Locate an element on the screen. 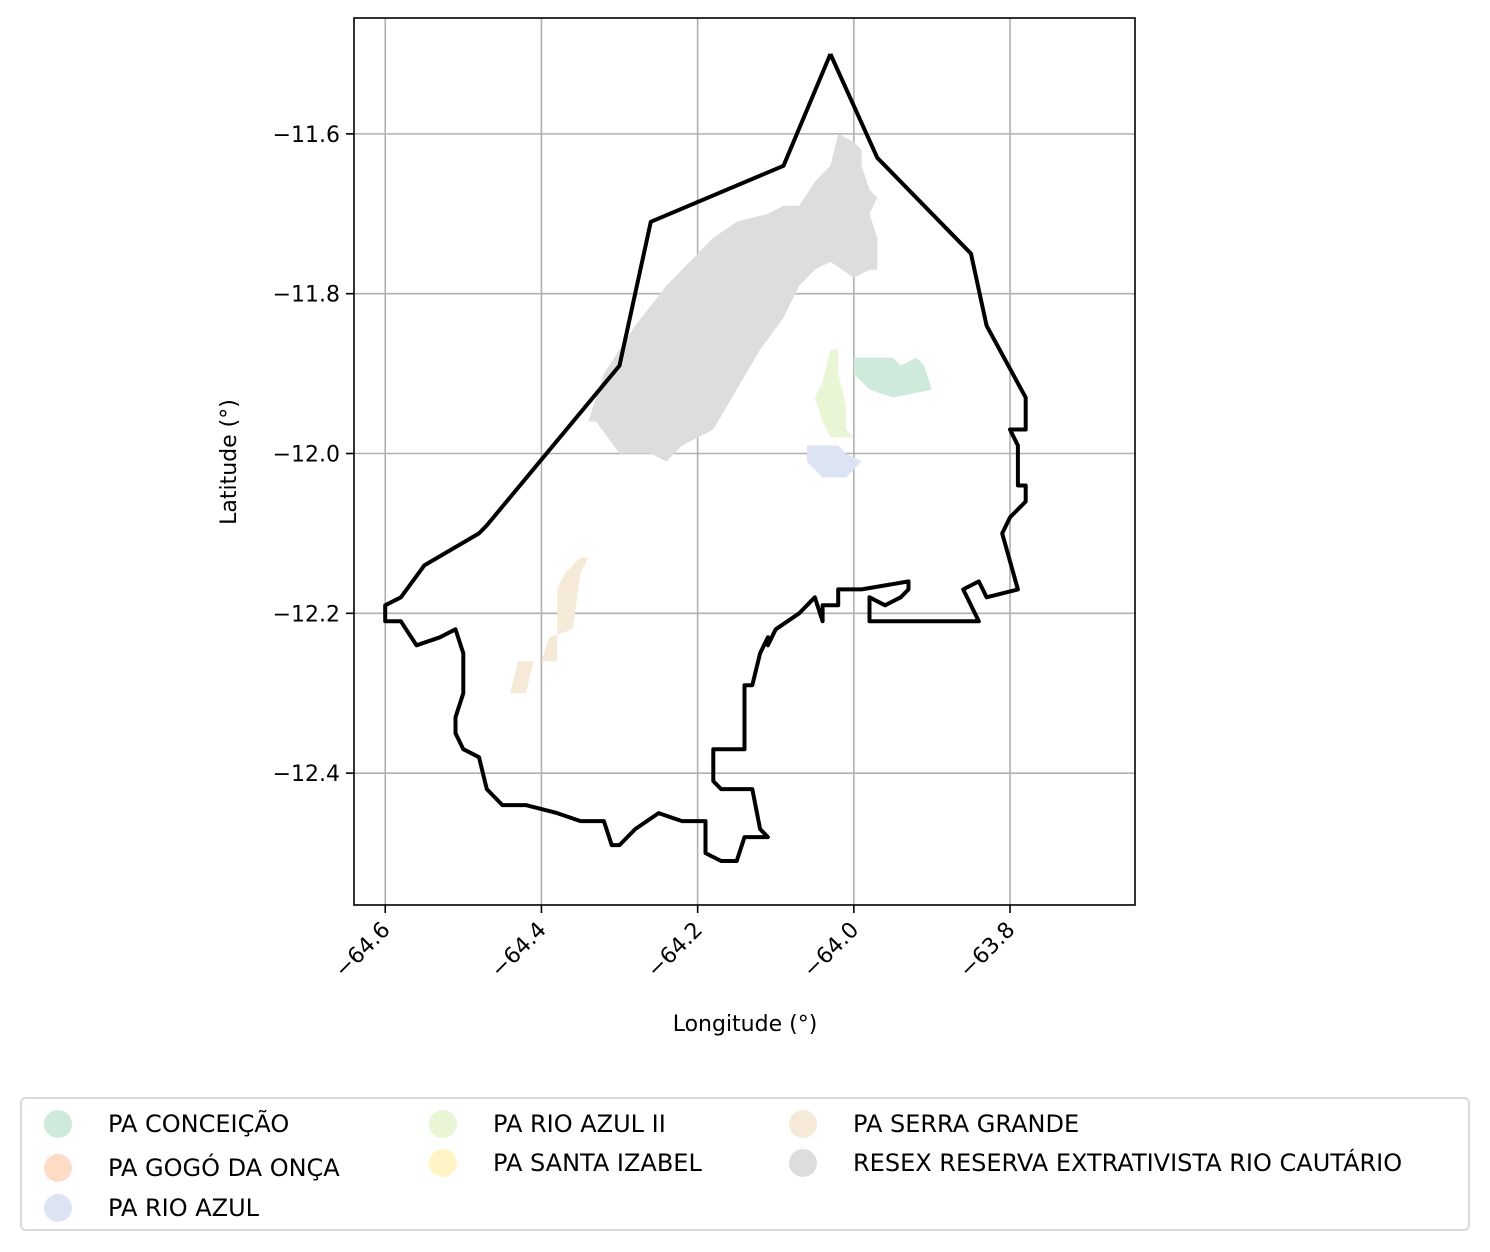 This screenshot has height=1252, width=1490. legend-label: PA CONCEIÇÃO is located at coordinates (199, 1124).